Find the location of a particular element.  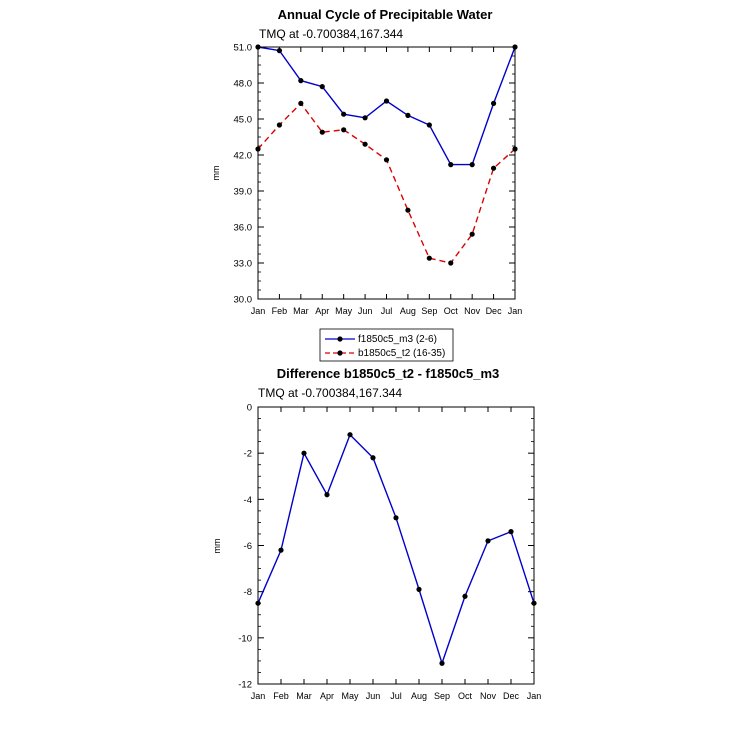

y-tick-label: -2 is located at coordinates (248, 454).